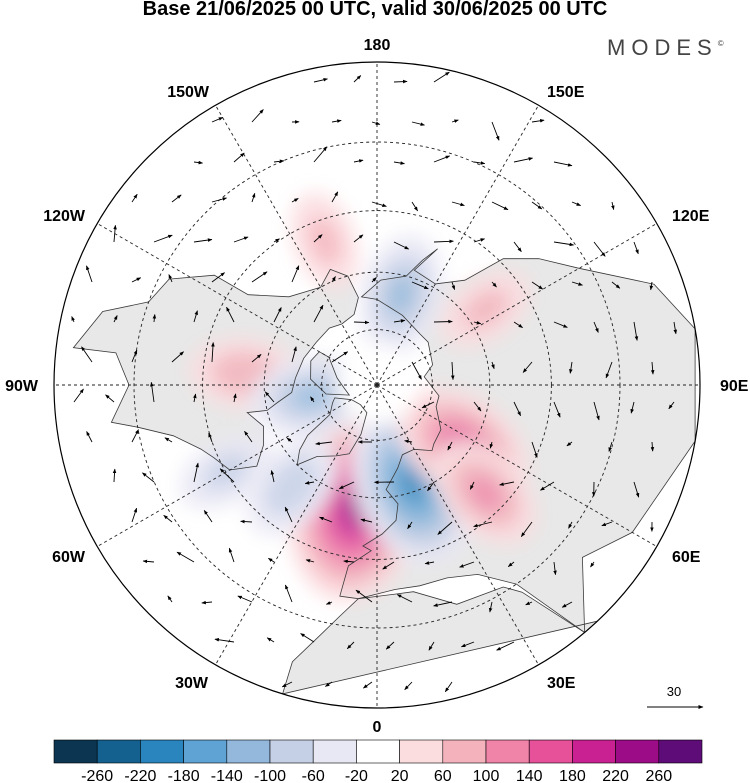 This screenshot has height=783, width=750. I want to click on brand-text: MODES, so click(662, 47).